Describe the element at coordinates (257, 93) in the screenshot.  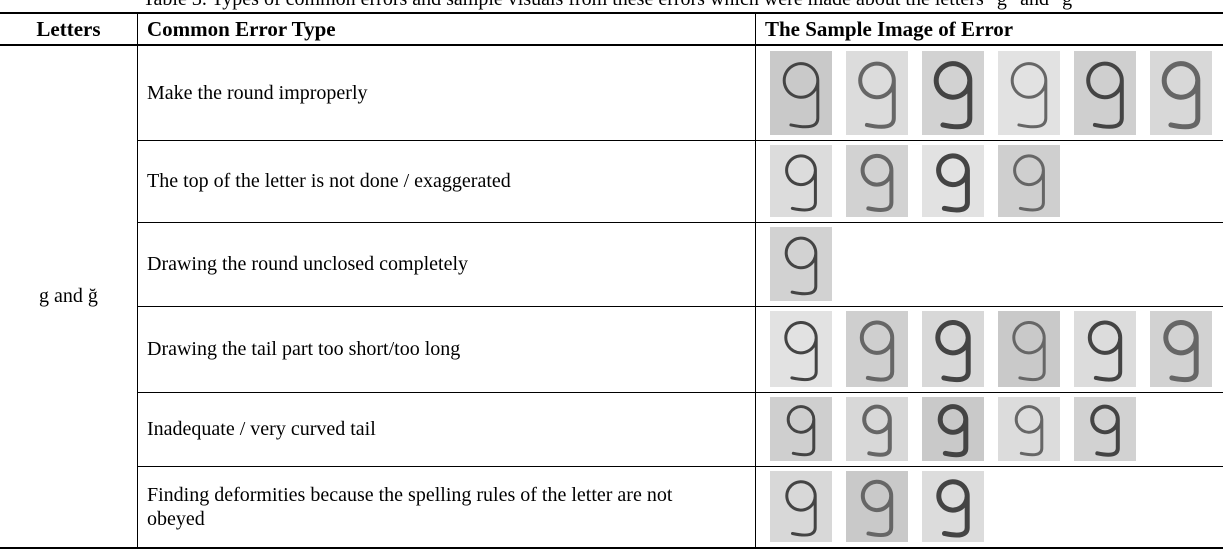
I see `error-type-cell: Make the round improperly` at that location.